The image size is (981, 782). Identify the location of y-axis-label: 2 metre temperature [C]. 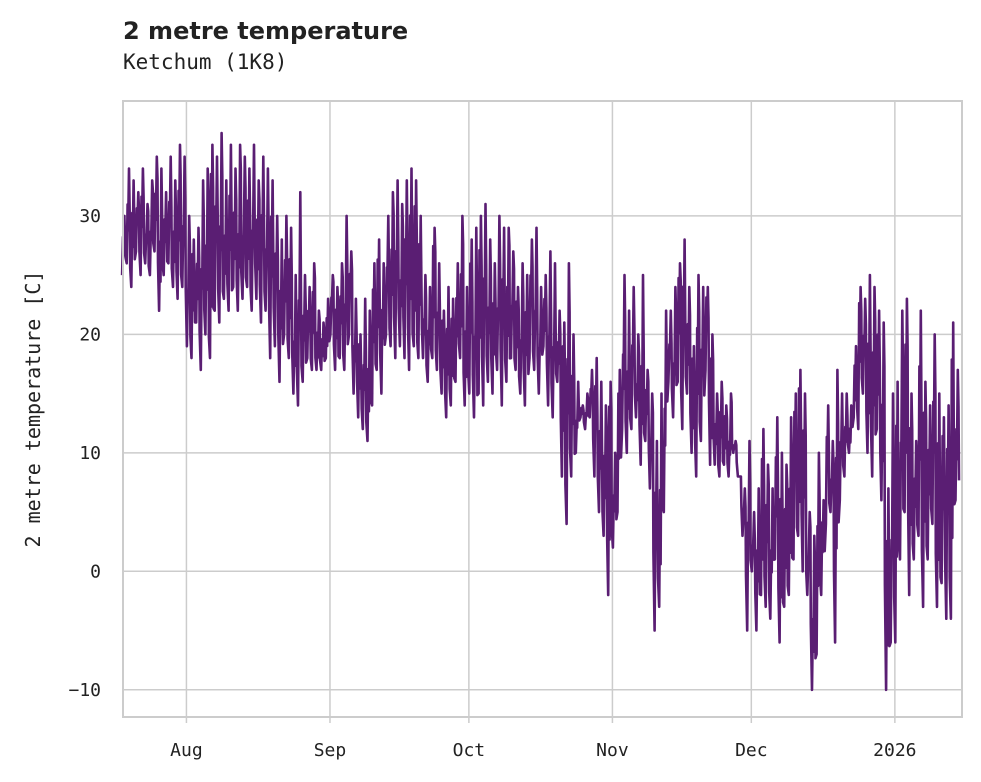
(33, 409).